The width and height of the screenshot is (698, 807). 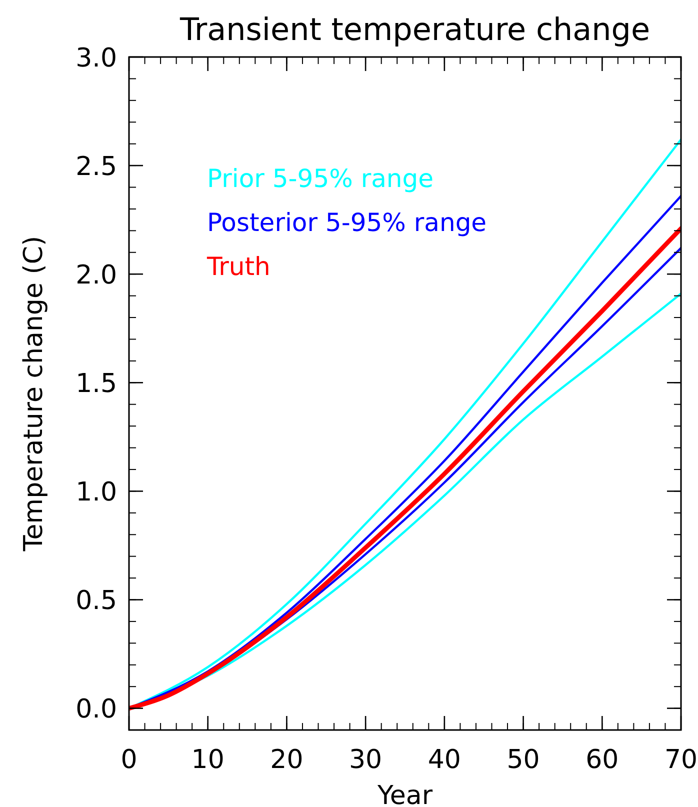 What do you see at coordinates (96, 58) in the screenshot?
I see `y-tick-label: 3.0` at bounding box center [96, 58].